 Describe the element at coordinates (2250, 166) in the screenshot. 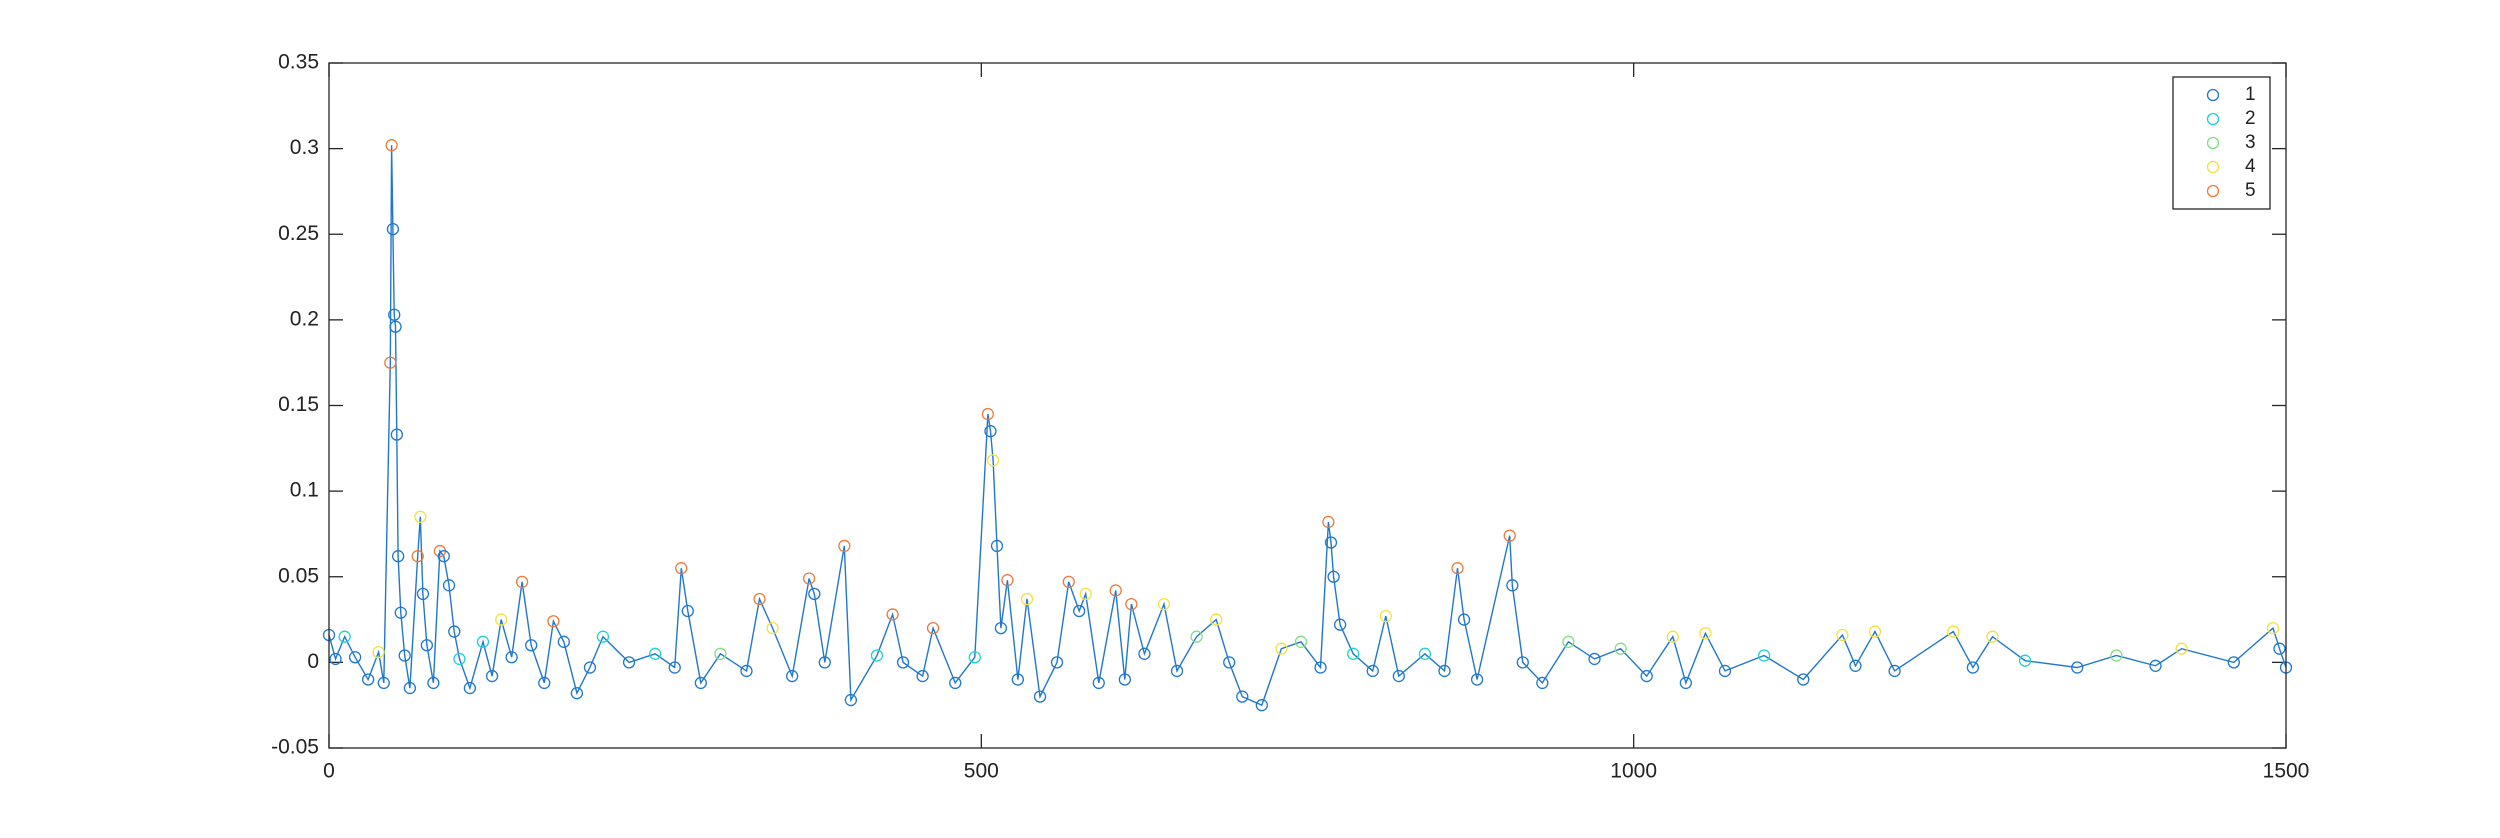

I see `legend-label: 4` at that location.